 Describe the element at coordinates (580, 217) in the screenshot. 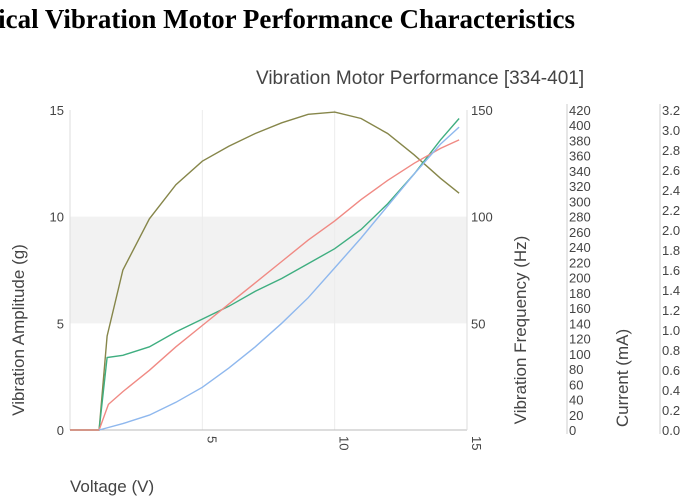

I see `outer-axis-tick-label: 280` at that location.